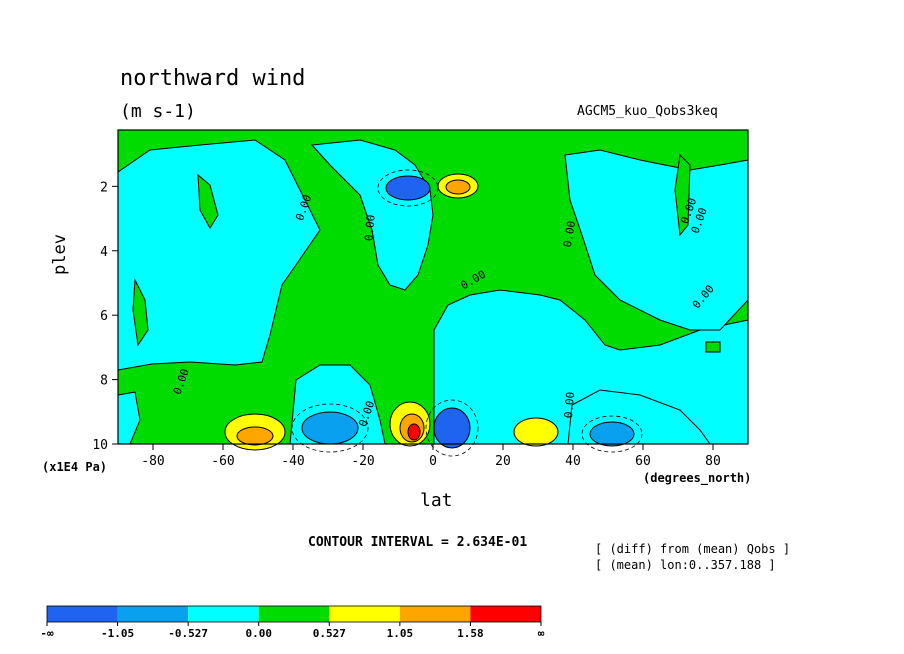 The height and width of the screenshot is (654, 904). Describe the element at coordinates (362, 461) in the screenshot. I see `x-tick-label: -20` at that location.